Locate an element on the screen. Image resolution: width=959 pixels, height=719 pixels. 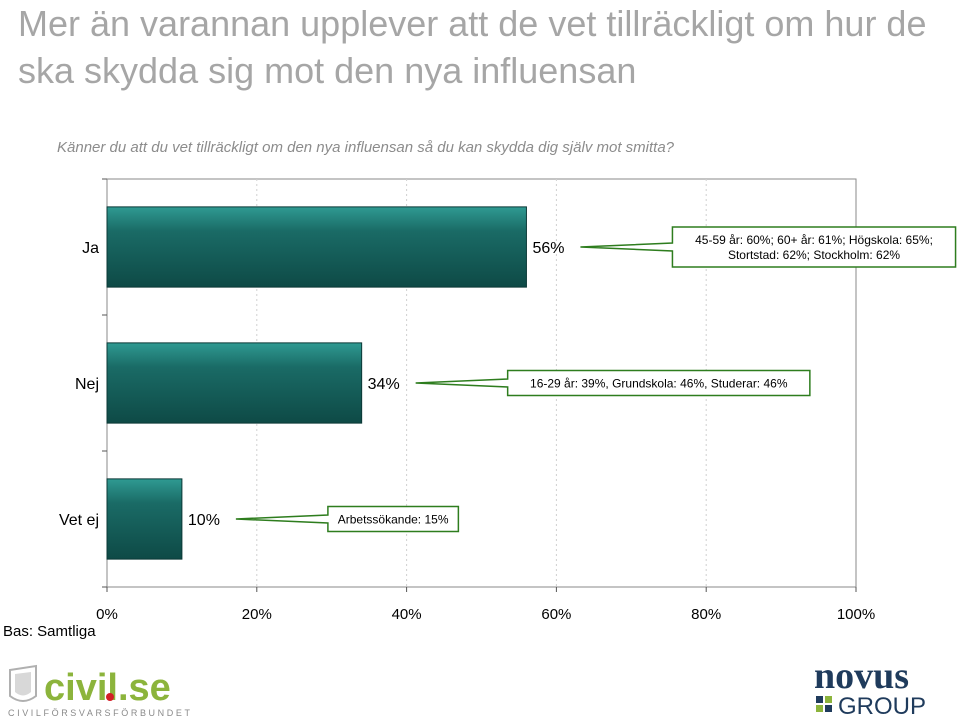
annotation-text: Arbetssökande: 15% is located at coordinates (393, 520).